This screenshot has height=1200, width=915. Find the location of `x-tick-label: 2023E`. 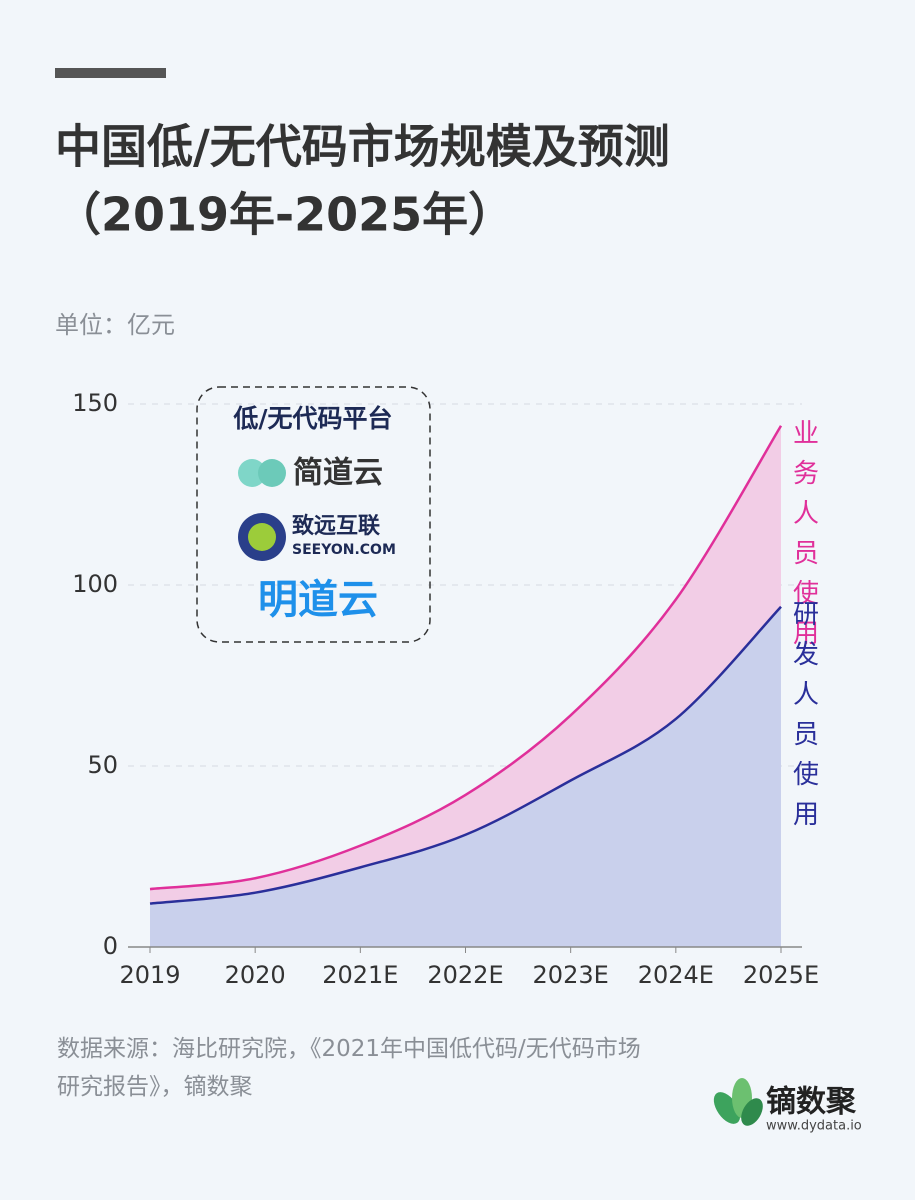

x-tick-label: 2023E is located at coordinates (571, 975).